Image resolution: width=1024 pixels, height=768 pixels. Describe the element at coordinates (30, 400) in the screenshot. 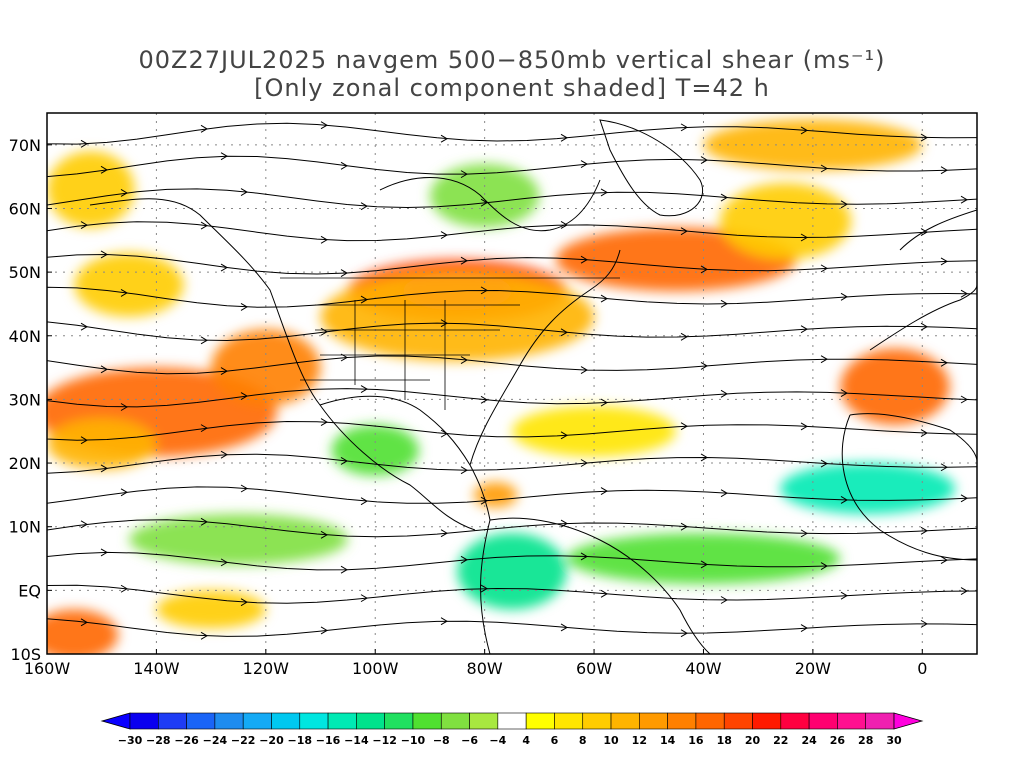

I see `latitude-labels: 70N 60N 50N 40N 30N 20N 10N EQ 10S` at that location.